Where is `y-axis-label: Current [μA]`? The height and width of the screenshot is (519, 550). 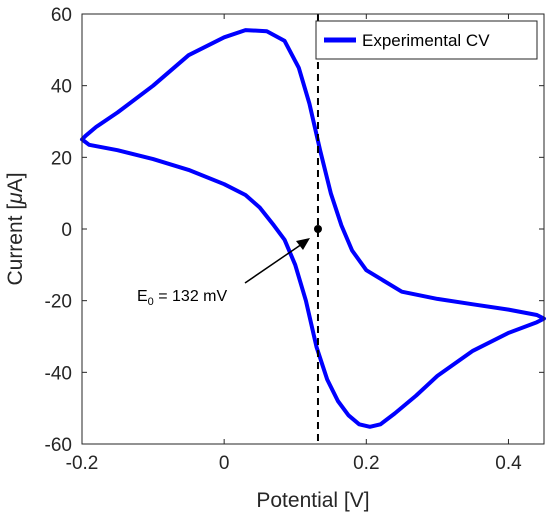
y-axis-label: Current [μA] is located at coordinates (15, 228).